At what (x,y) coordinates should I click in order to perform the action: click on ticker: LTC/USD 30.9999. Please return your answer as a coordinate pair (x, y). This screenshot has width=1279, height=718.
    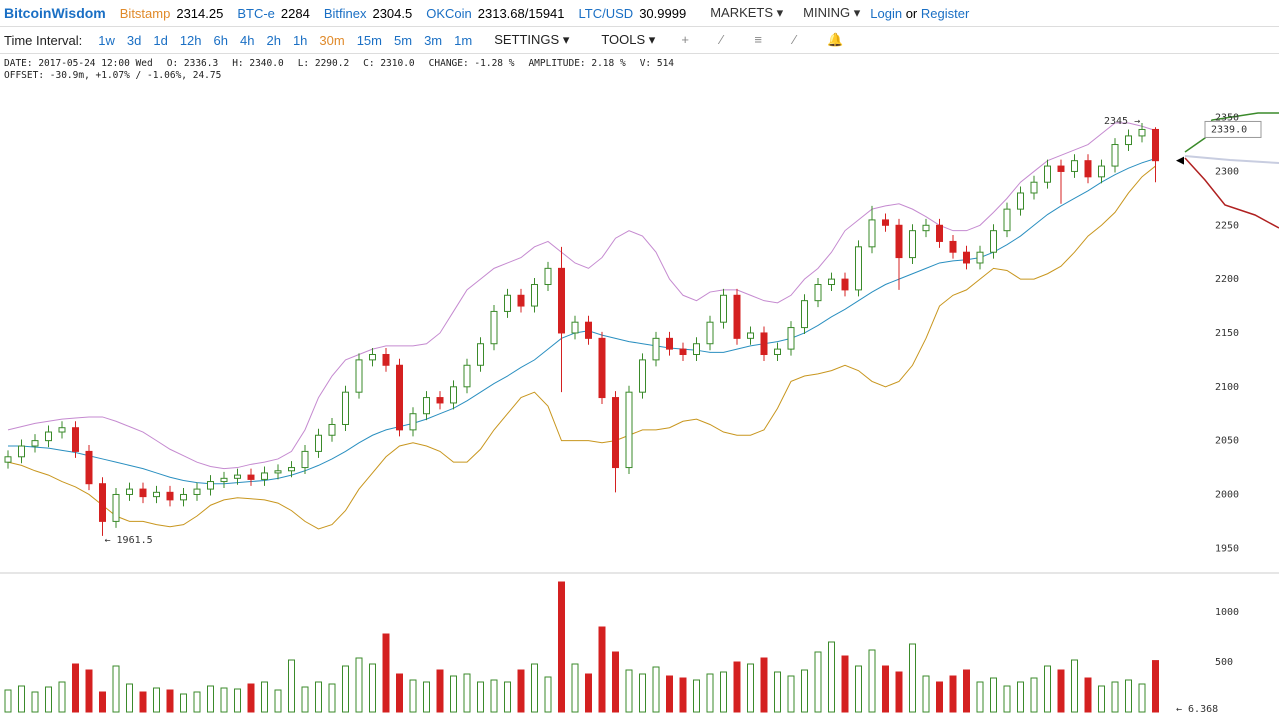
    Looking at the image, I should click on (633, 13).